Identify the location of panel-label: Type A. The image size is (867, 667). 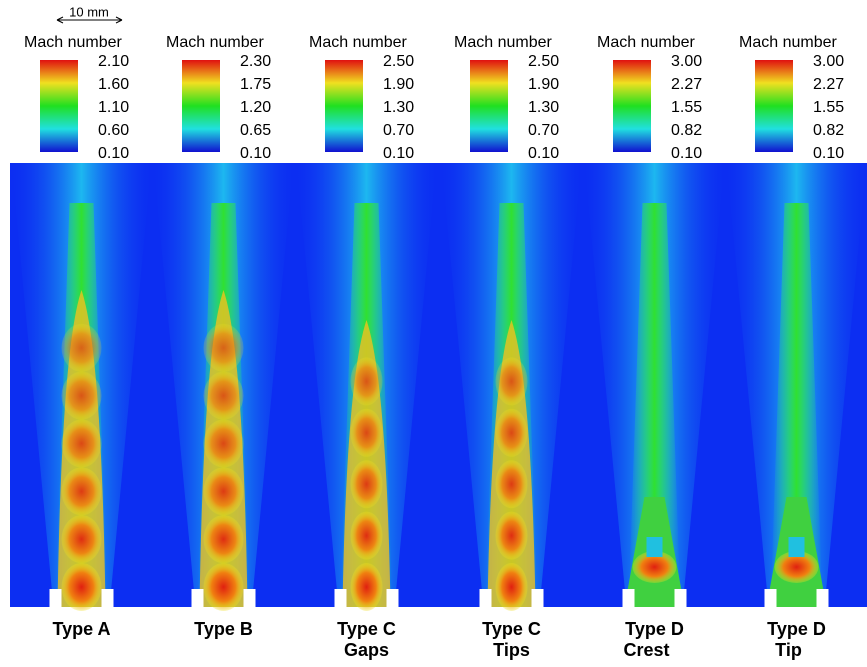
(81, 629).